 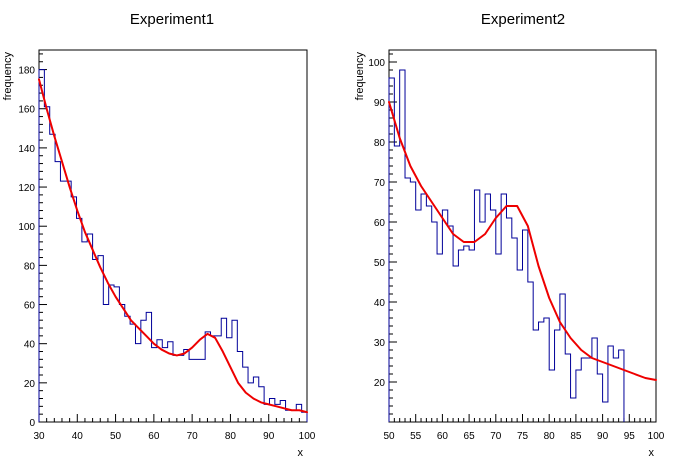 I want to click on x-tick-label: 75, so click(x=523, y=436).